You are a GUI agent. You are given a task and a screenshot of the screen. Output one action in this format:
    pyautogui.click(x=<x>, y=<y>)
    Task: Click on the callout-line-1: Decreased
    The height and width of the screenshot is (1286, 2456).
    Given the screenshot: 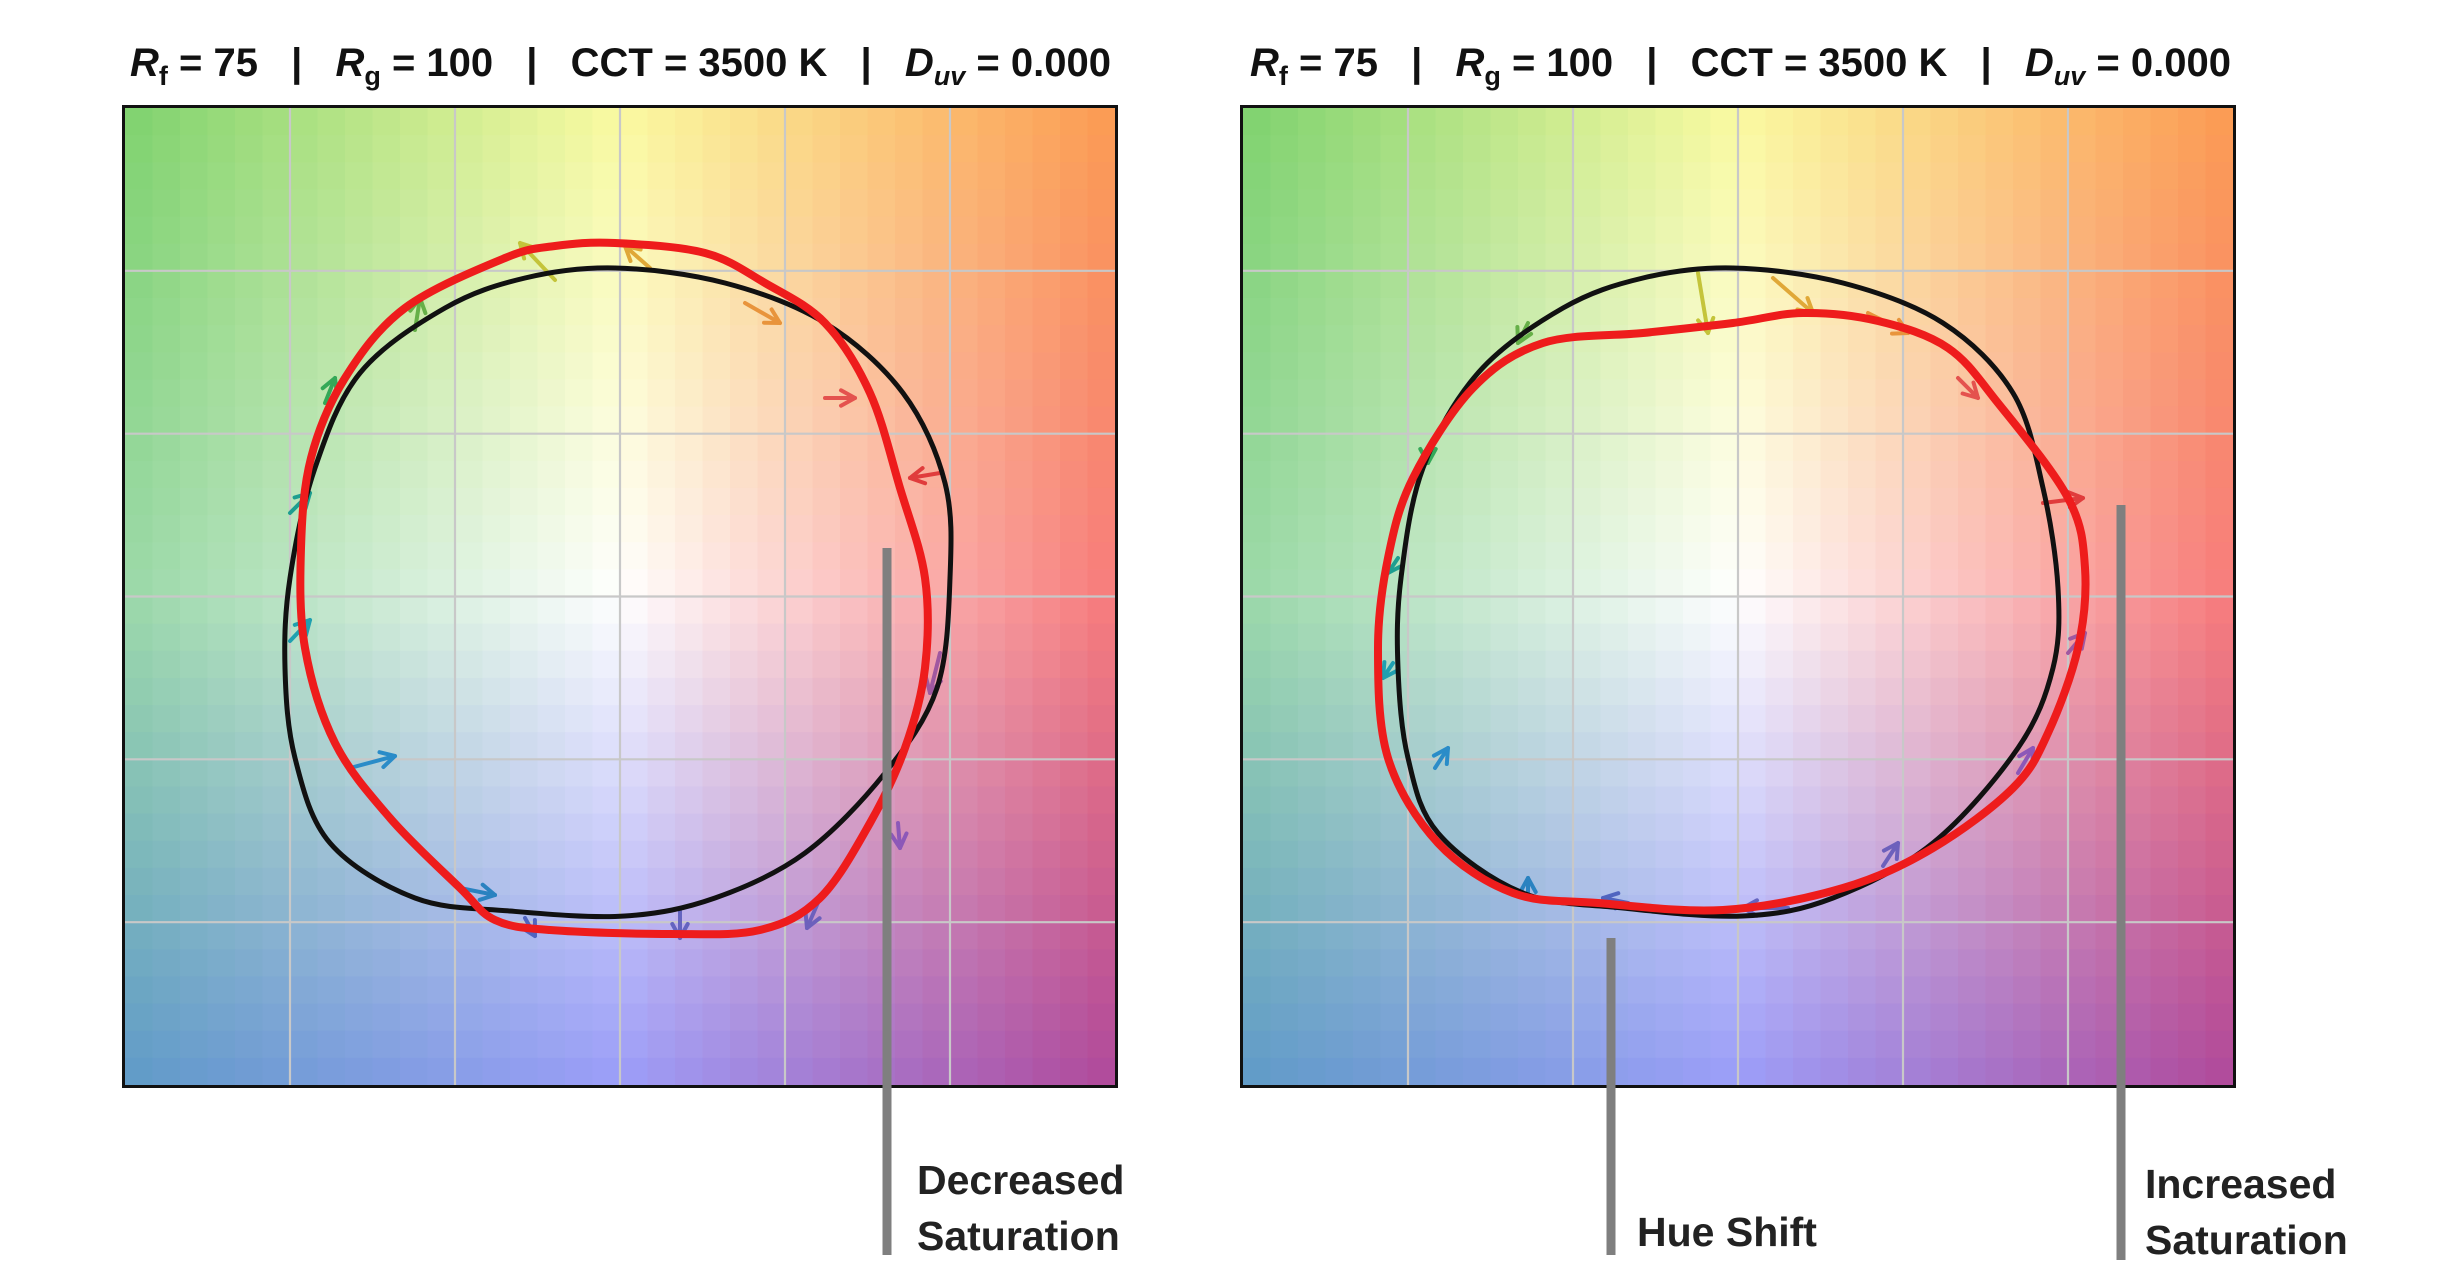 What is the action you would take?
    pyautogui.click(x=1021, y=1180)
    